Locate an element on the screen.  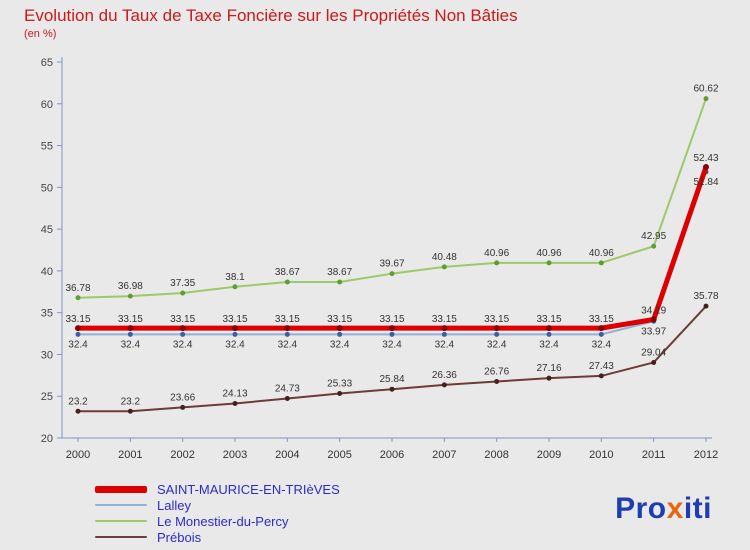
x-tick-label: 2006 is located at coordinates (392, 455).